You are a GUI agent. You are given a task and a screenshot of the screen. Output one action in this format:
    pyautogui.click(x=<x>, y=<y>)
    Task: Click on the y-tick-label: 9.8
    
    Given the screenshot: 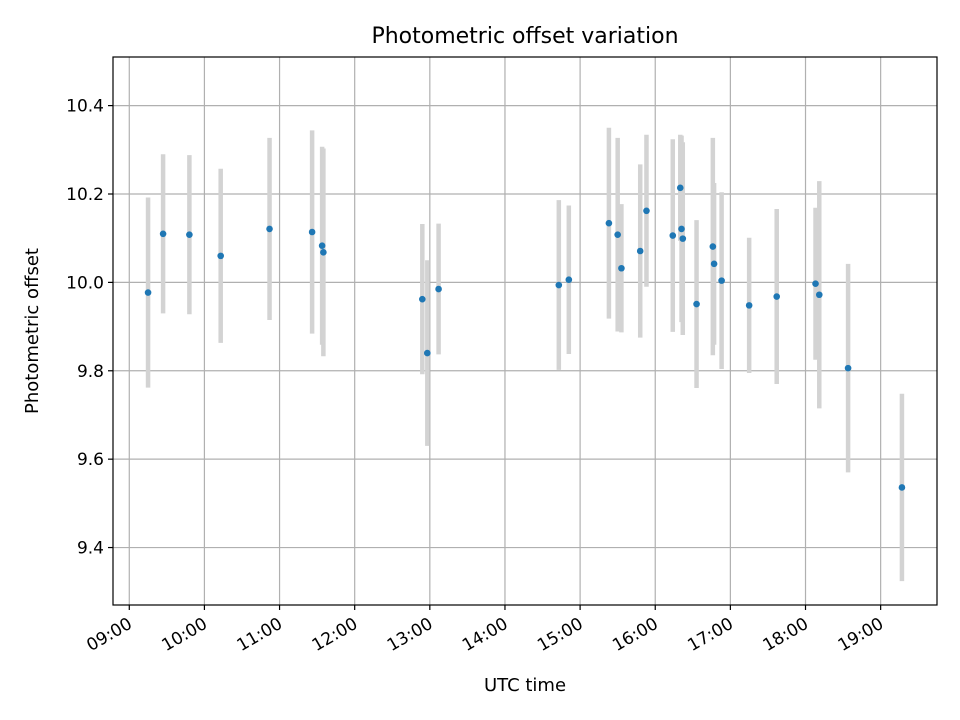 What is the action you would take?
    pyautogui.click(x=90, y=372)
    